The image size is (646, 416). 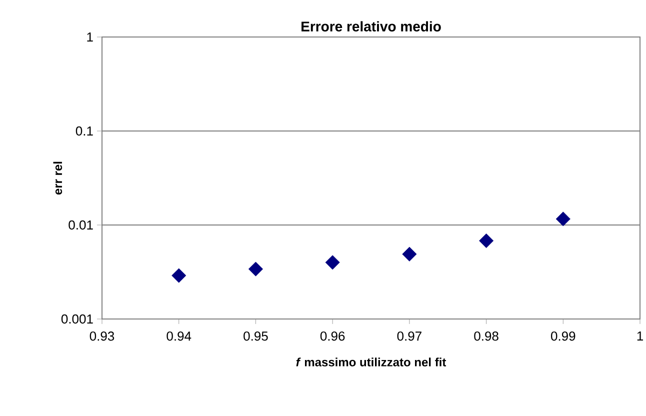 I want to click on y-tick-label: 0.1, so click(x=84, y=131).